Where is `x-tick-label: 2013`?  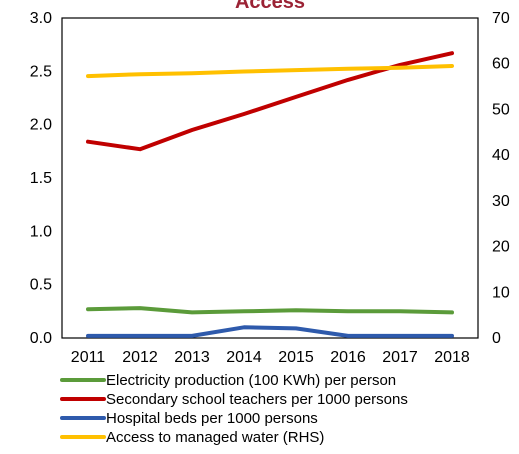 x-tick-label: 2013 is located at coordinates (192, 357).